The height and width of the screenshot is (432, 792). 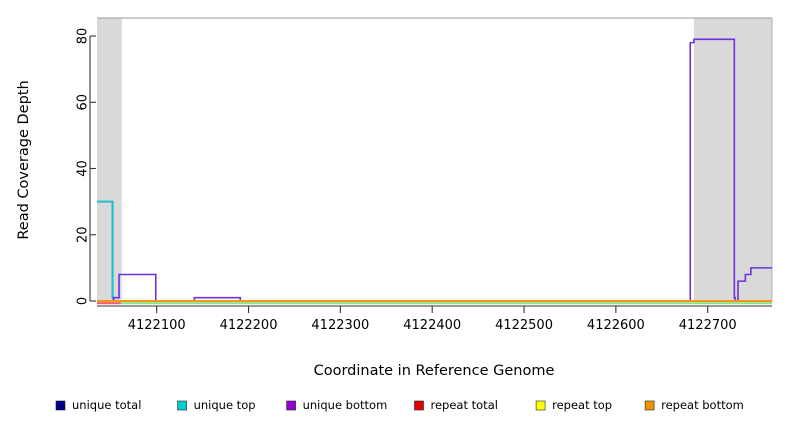 I want to click on x-tick-label: 4122300, so click(x=340, y=325).